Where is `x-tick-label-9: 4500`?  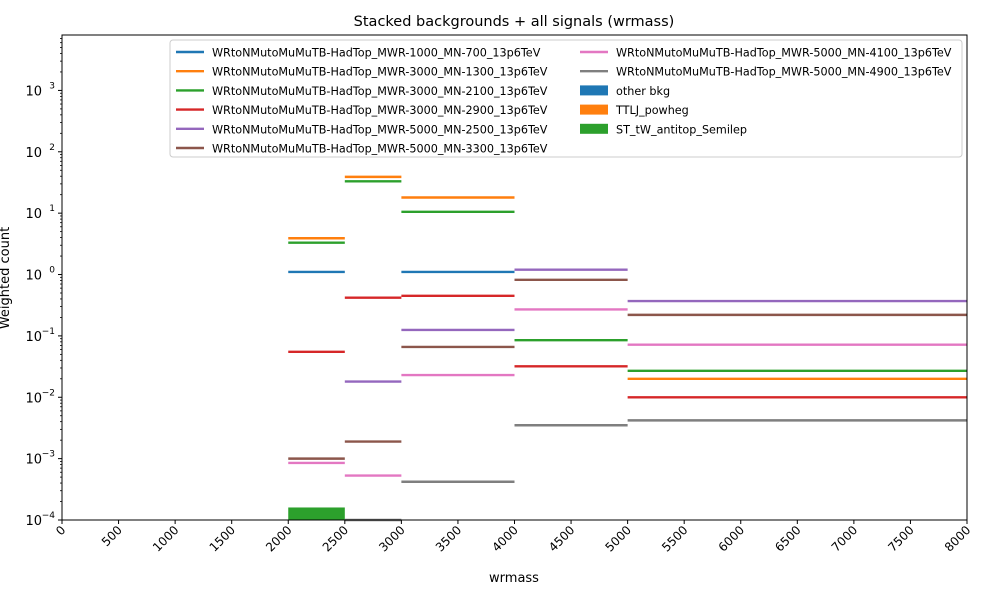
x-tick-label-9: 4500 is located at coordinates (561, 538).